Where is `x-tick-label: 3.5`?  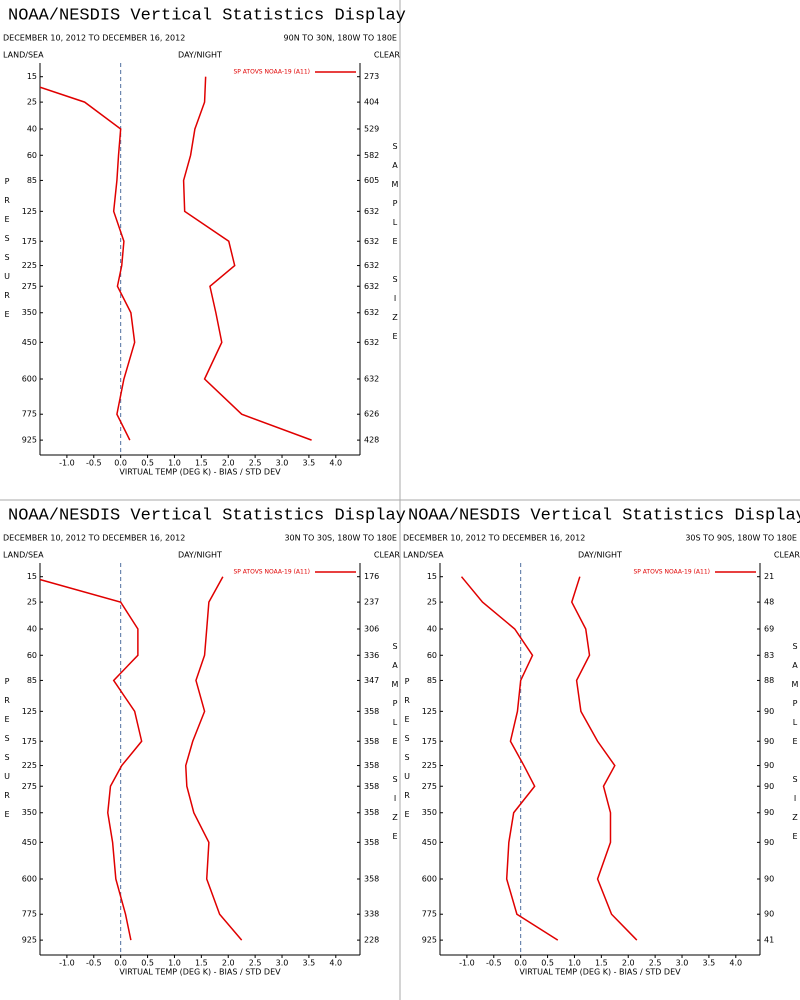
x-tick-label: 3.5 is located at coordinates (709, 963).